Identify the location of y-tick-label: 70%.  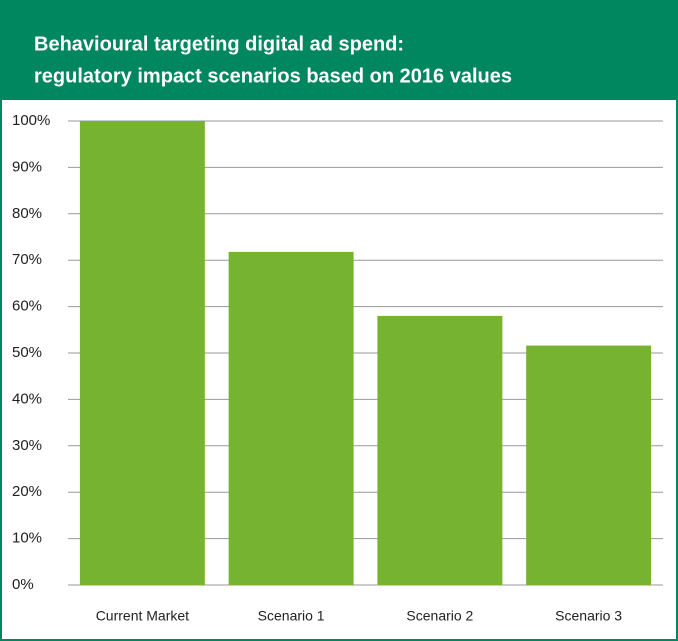
(27, 259).